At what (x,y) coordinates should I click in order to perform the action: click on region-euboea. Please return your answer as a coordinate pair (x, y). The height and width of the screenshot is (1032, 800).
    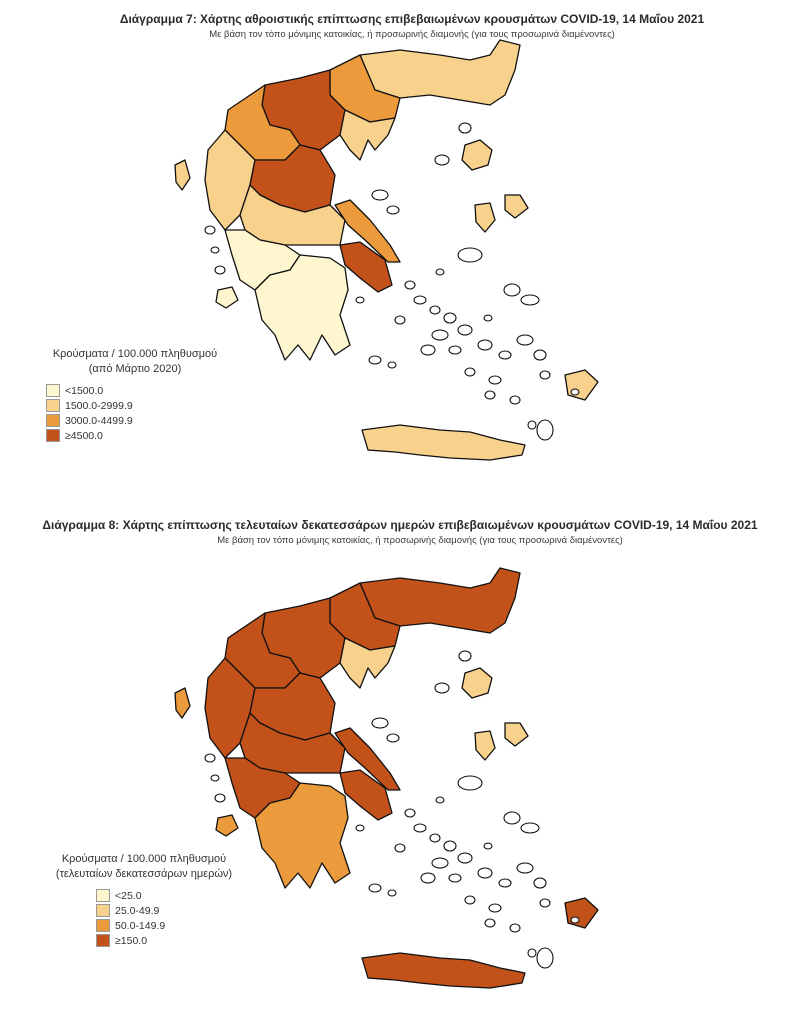
    Looking at the image, I should click on (367, 759).